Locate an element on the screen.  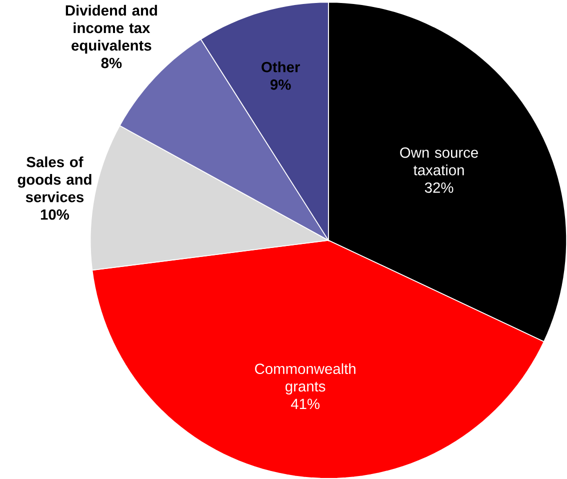
slice-label: Own source taxation is located at coordinates (439, 161).